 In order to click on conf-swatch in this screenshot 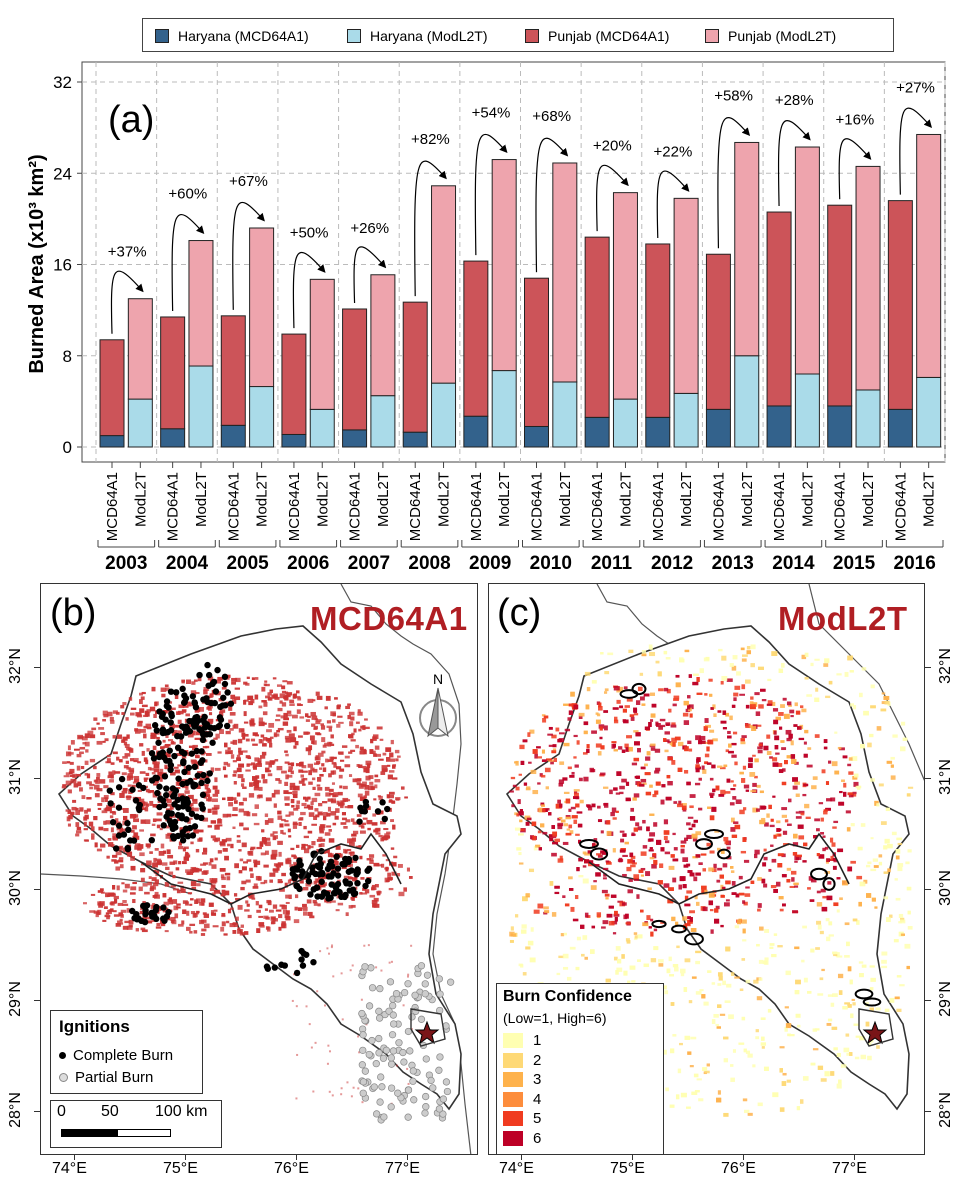, I will do `click(513, 1099)`.